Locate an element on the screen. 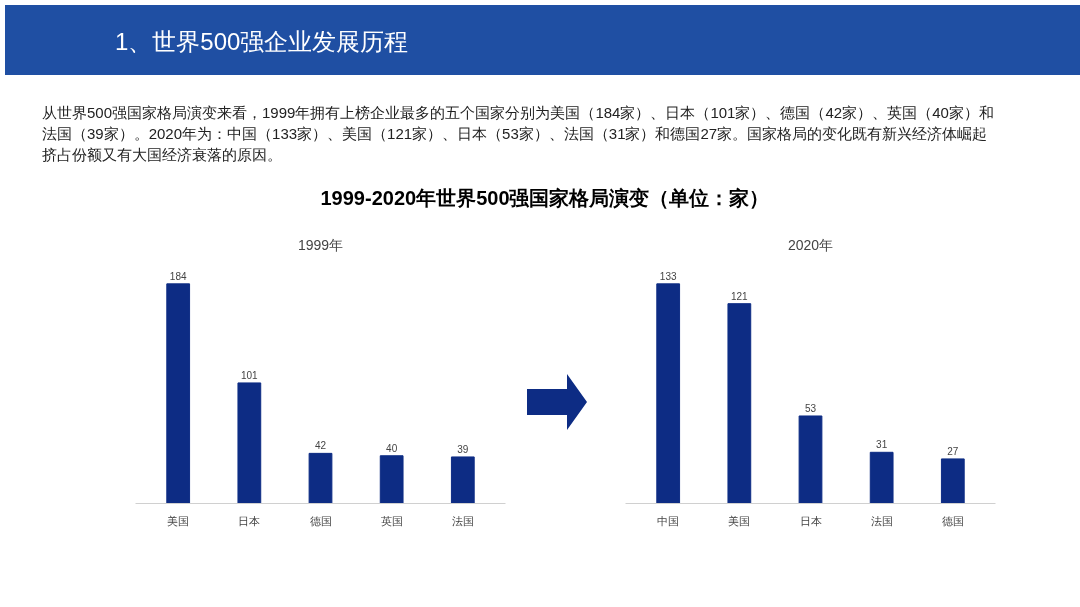 The width and height of the screenshot is (1080, 607). data-label: 184 is located at coordinates (178, 276).